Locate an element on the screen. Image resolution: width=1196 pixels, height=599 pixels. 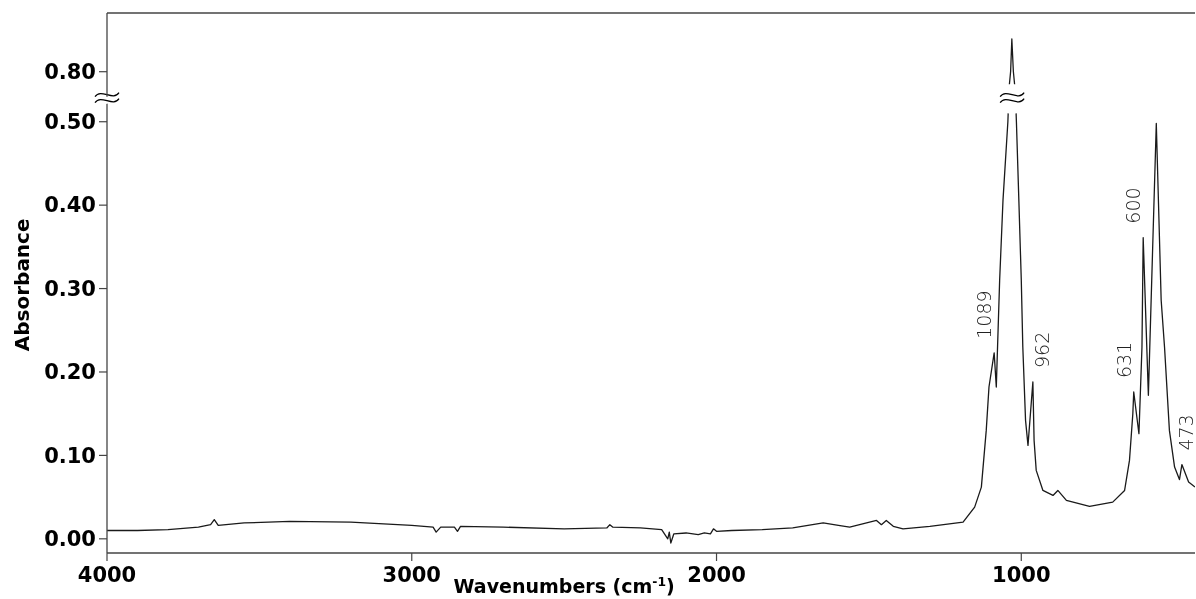
x-tick-label: 2000 is located at coordinates (716, 575).